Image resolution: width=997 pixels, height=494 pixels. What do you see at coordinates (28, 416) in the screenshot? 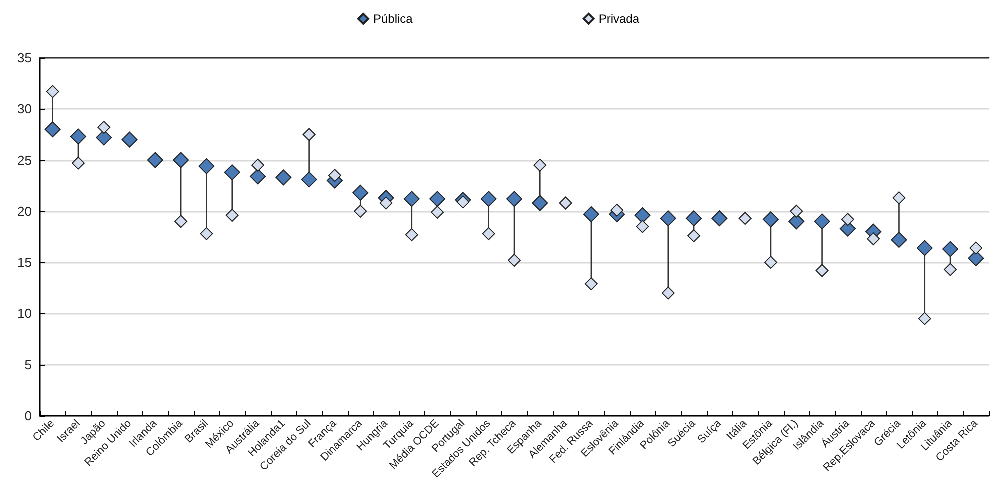
I see `y-tick-label: 0` at bounding box center [28, 416].